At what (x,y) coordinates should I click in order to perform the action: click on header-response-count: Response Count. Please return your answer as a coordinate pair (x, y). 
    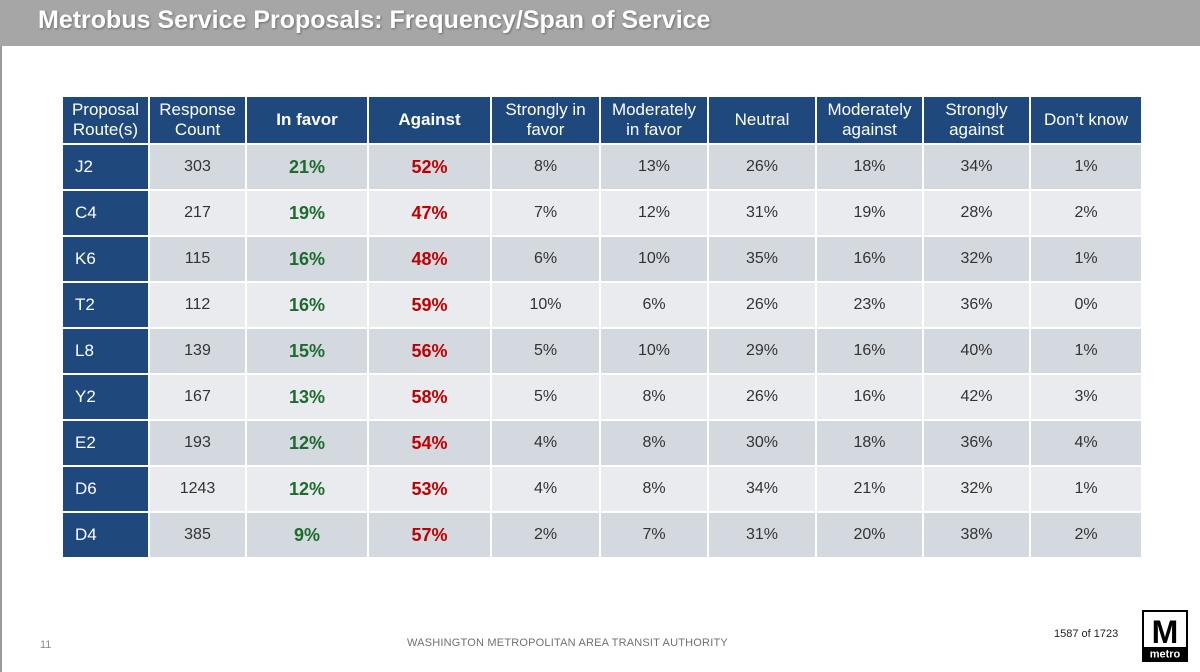
    Looking at the image, I should click on (197, 120).